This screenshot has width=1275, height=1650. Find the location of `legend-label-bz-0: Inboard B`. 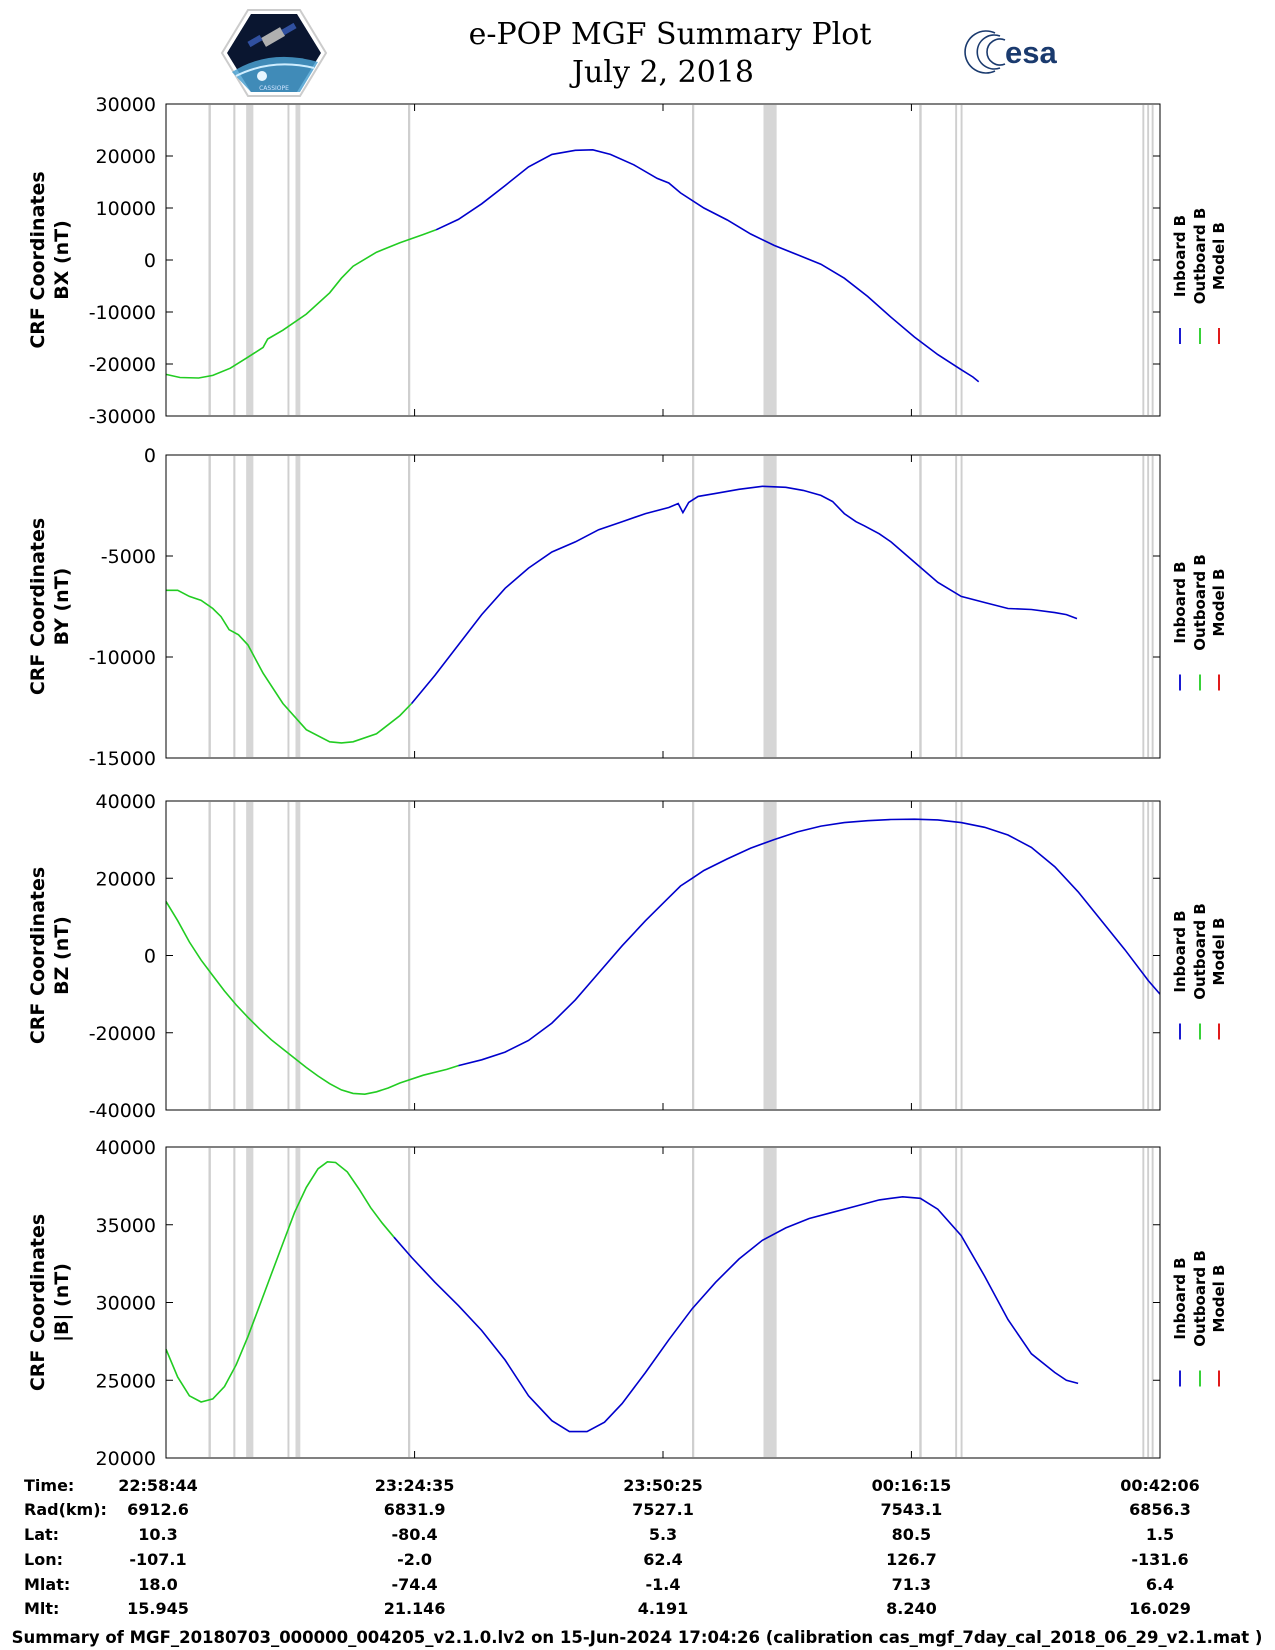

legend-label-bz-0: Inboard B is located at coordinates (1180, 951).